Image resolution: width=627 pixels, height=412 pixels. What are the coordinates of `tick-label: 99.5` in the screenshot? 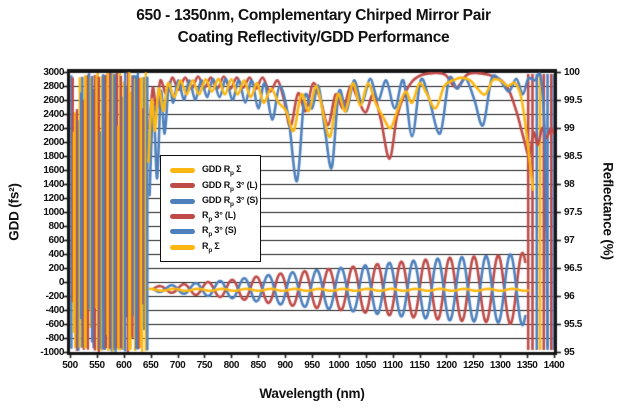 It's located at (573, 100).